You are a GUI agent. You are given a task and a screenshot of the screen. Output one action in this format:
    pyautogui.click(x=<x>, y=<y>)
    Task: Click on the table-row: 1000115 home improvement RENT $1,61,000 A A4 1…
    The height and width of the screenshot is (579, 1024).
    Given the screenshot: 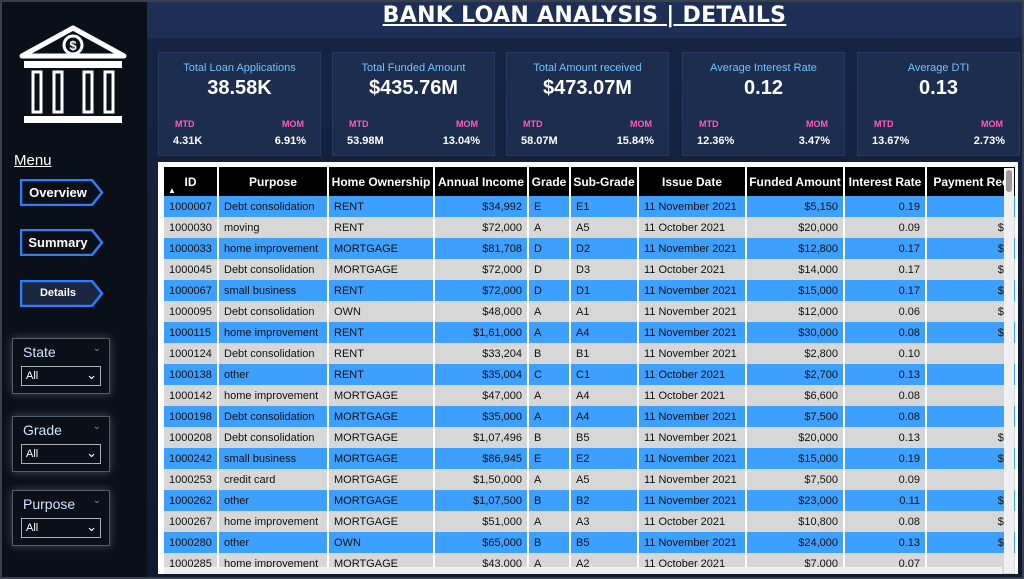 What is the action you would take?
    pyautogui.click(x=590, y=332)
    